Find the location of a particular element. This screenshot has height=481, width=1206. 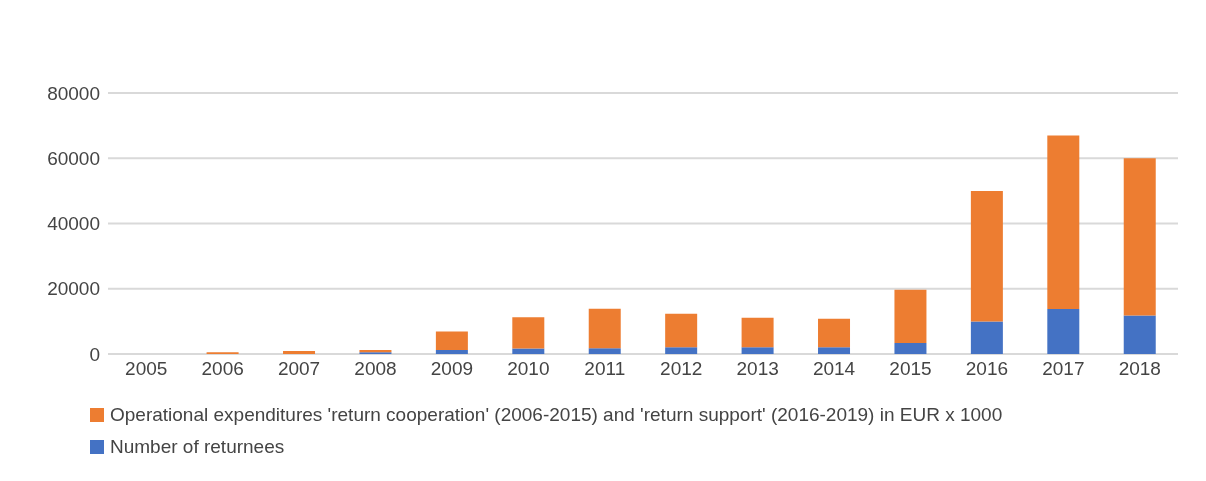

y-tick-label: 0 is located at coordinates (94, 354).